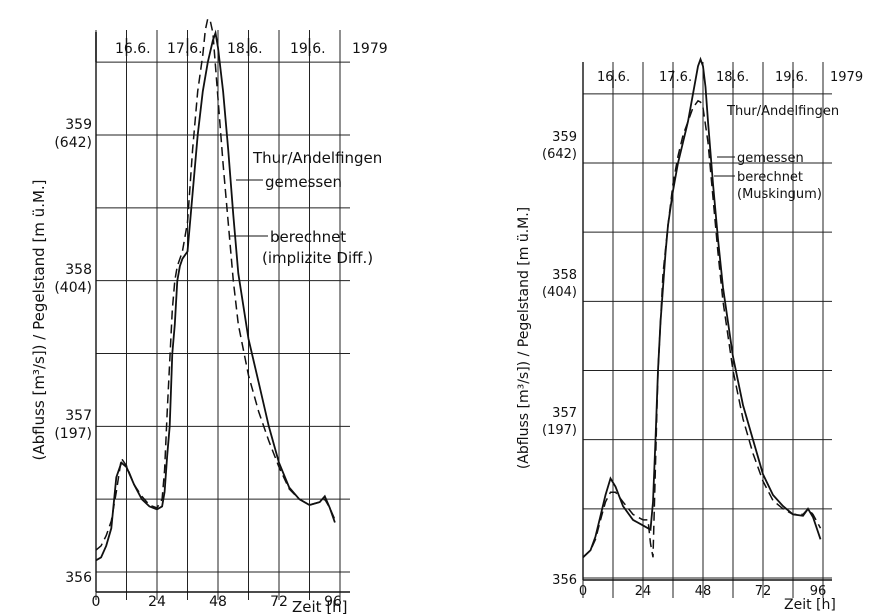 The image size is (894, 616). Describe the element at coordinates (779, 194) in the screenshot. I see `method-annotation: (Muskingum)` at that location.